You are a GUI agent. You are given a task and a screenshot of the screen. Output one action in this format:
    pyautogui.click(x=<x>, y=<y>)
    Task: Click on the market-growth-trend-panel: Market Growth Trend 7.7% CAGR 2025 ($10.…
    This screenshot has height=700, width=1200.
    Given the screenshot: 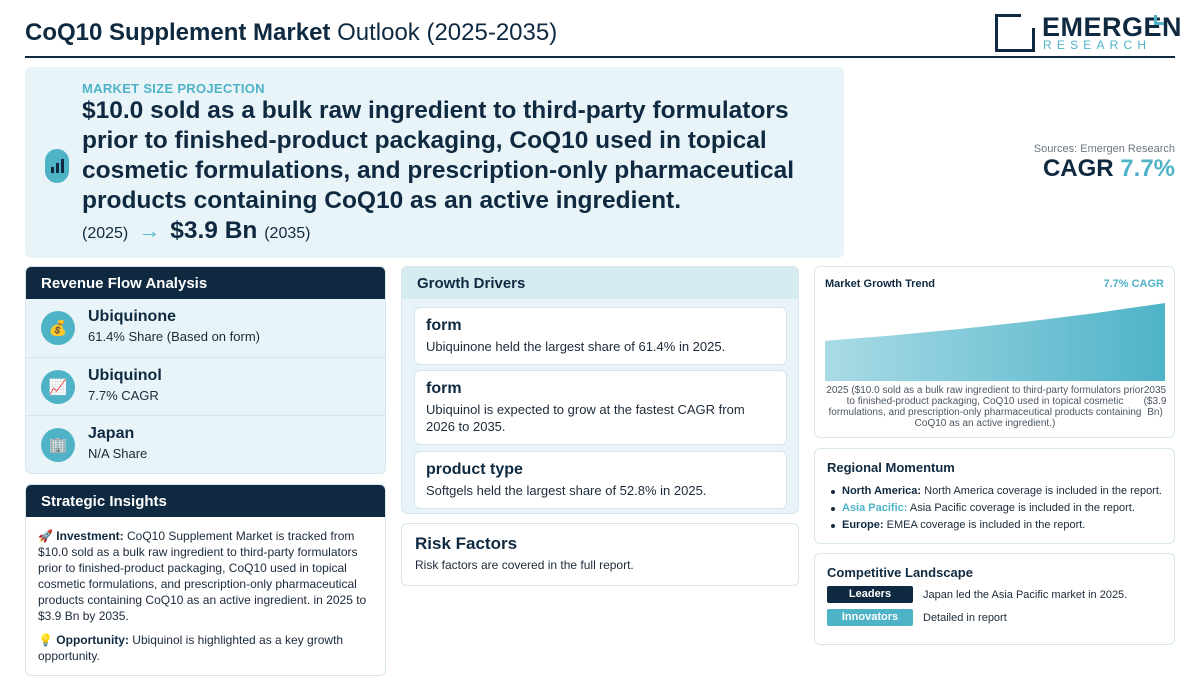 What is the action you would take?
    pyautogui.click(x=994, y=352)
    